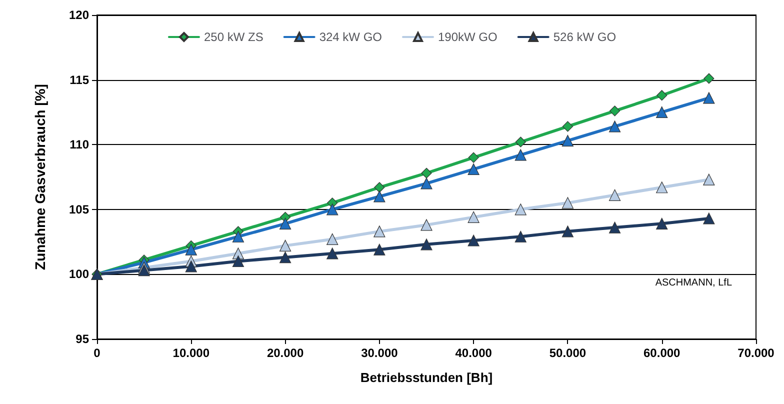  I want to click on x-axis-title: Betriebsstunden [Bh], so click(426, 377).